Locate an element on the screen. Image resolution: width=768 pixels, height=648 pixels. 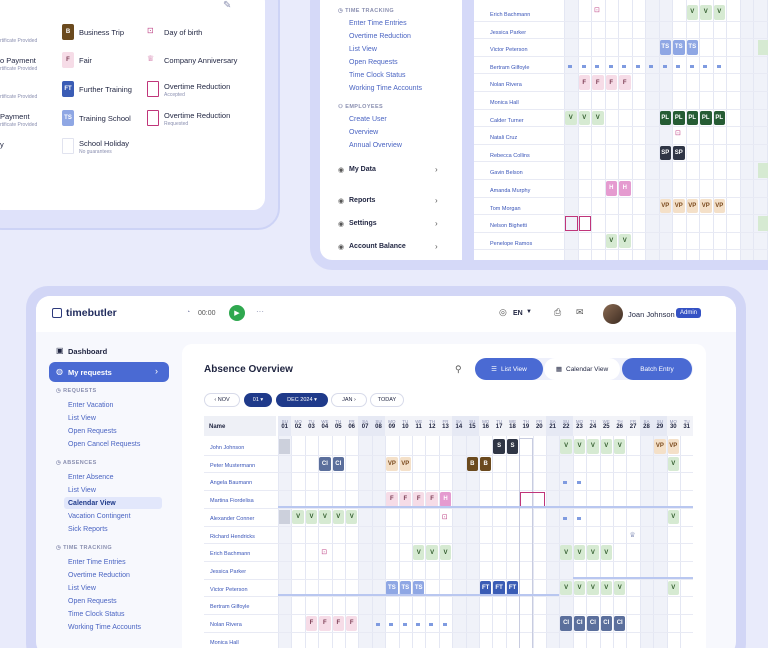
month-select: DEC 2024 ▾ is located at coordinates (302, 400).